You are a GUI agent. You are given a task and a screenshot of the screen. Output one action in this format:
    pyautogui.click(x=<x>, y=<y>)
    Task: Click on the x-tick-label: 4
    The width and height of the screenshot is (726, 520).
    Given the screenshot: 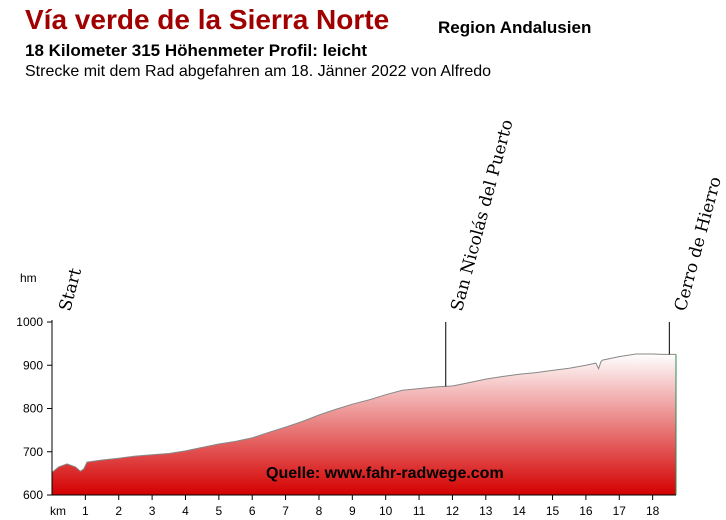 What is the action you would take?
    pyautogui.click(x=185, y=511)
    